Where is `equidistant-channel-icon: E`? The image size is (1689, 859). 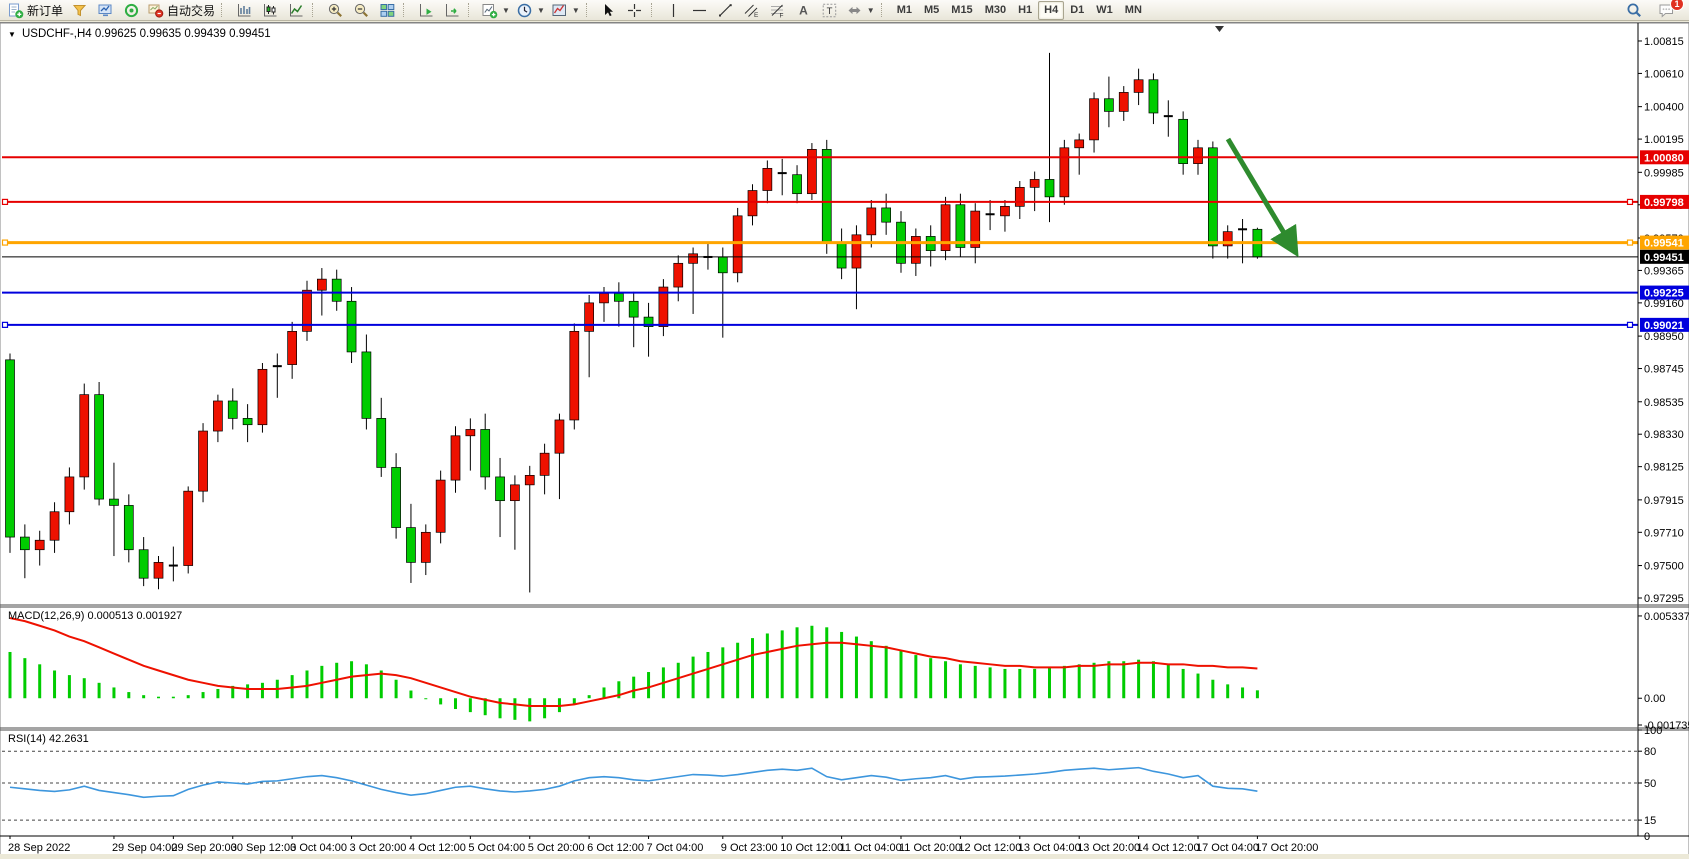
equidistant-channel-icon: E is located at coordinates (751, 10).